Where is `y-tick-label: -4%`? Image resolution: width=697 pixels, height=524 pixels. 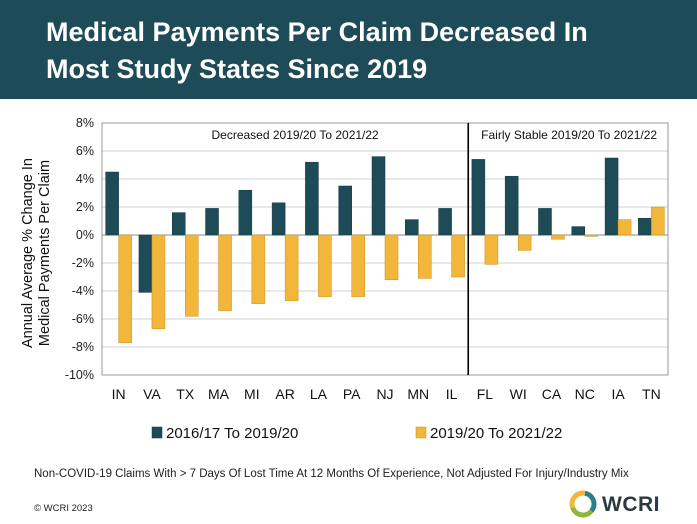 y-tick-label: -4% is located at coordinates (83, 291).